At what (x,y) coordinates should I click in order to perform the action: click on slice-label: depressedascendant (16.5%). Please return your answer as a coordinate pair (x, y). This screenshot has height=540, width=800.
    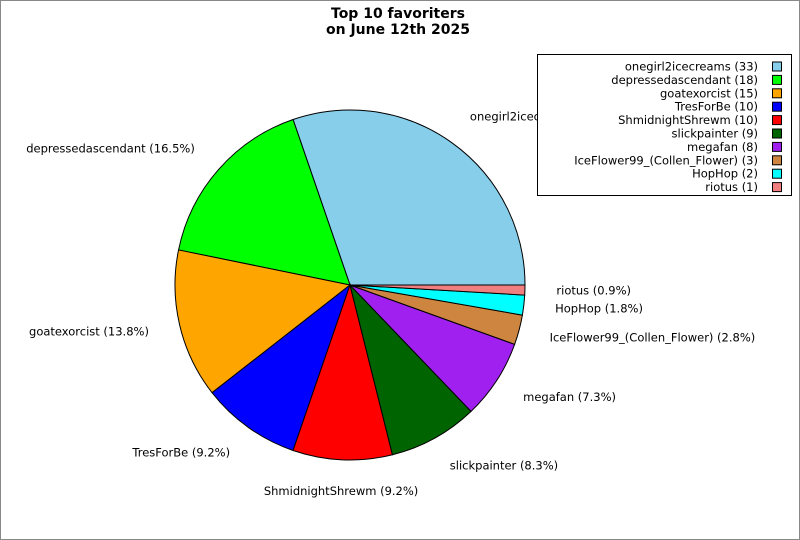
    Looking at the image, I should click on (110, 148).